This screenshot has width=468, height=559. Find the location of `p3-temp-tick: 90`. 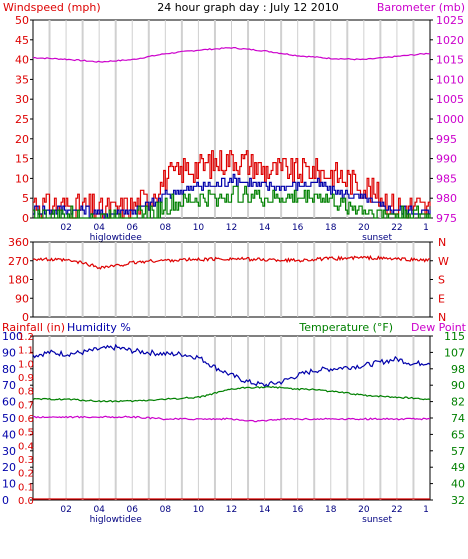

p3-temp-tick: 90 is located at coordinates (458, 385).